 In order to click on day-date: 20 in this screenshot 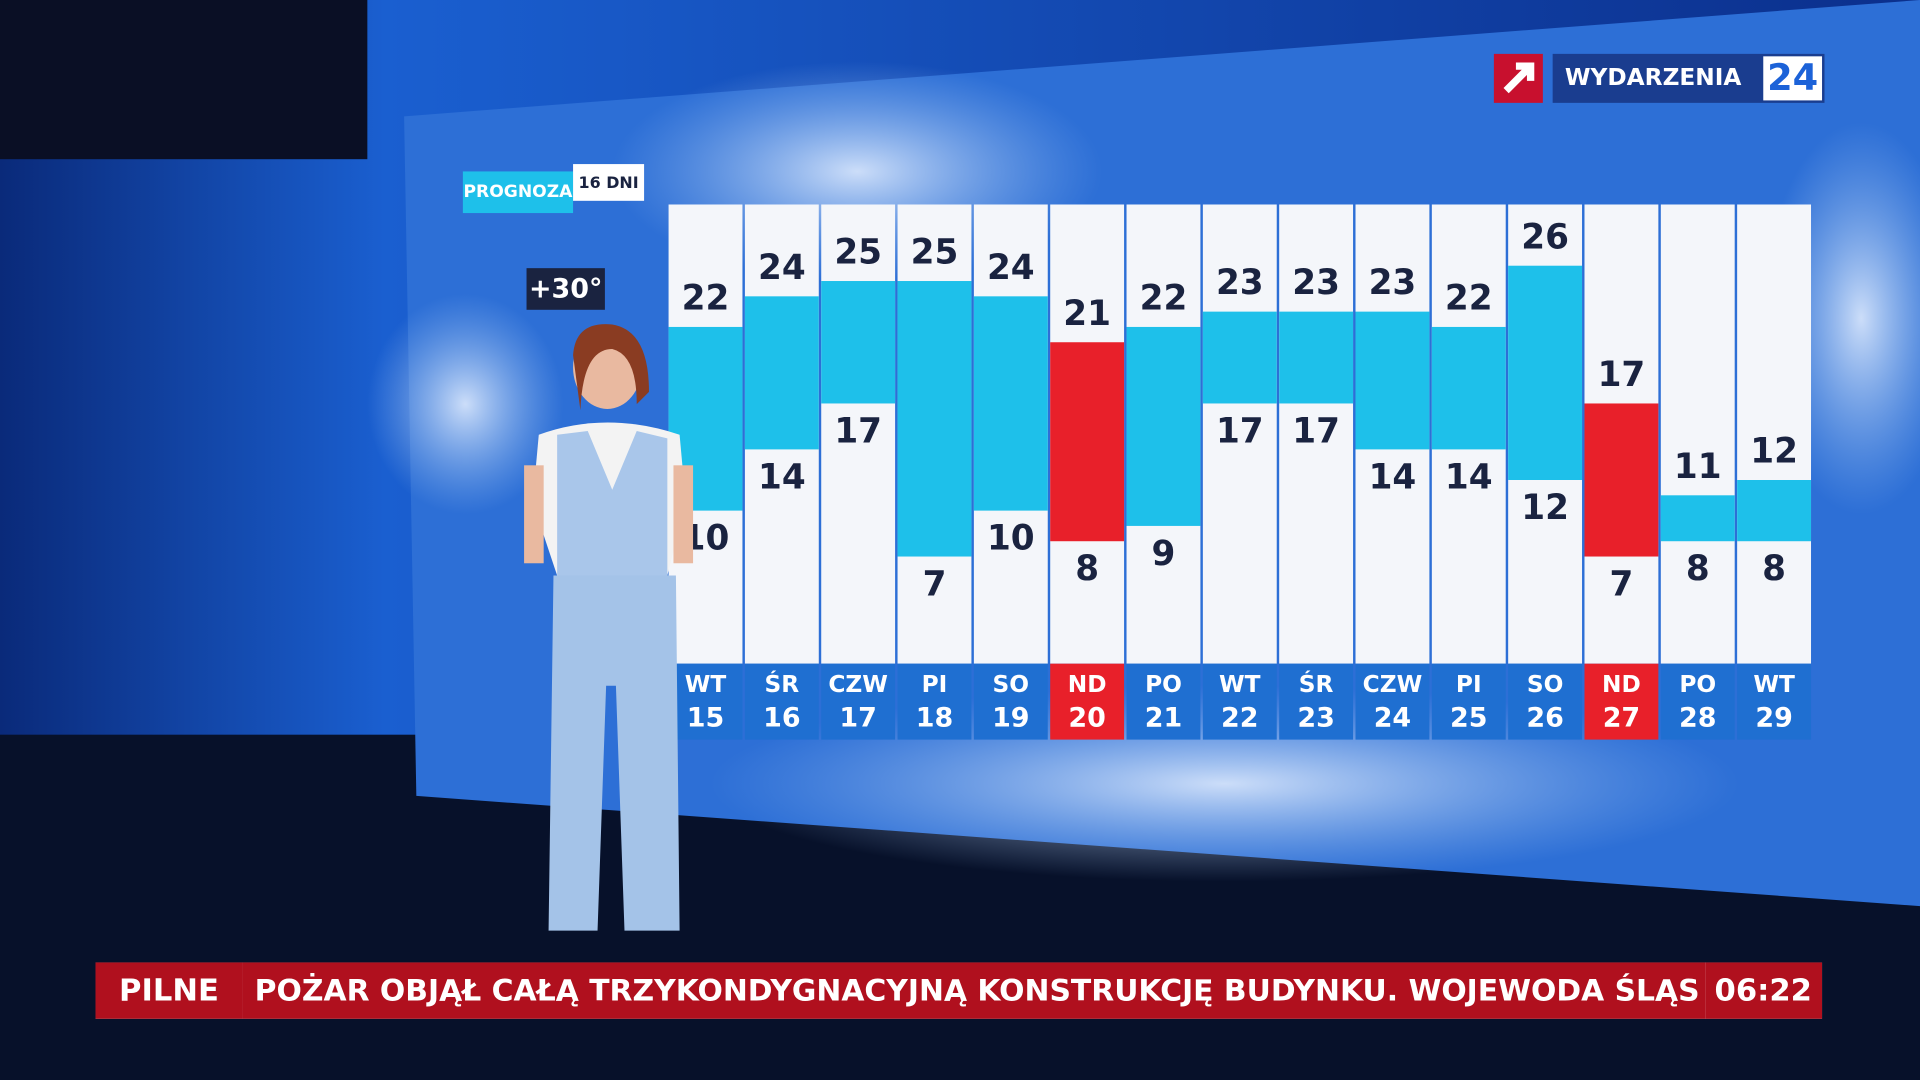, I will do `click(1086, 717)`.